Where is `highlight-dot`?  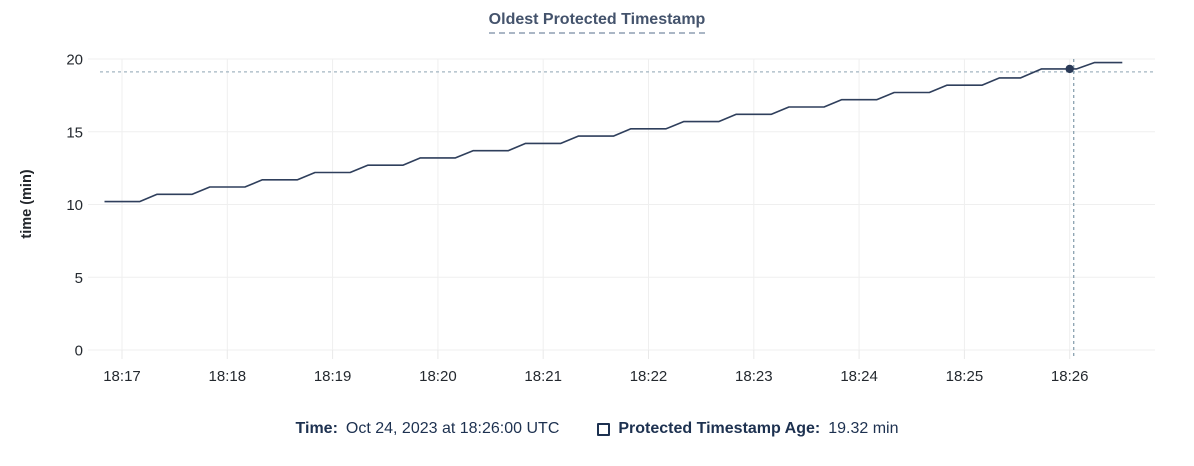
highlight-dot is located at coordinates (1069, 69).